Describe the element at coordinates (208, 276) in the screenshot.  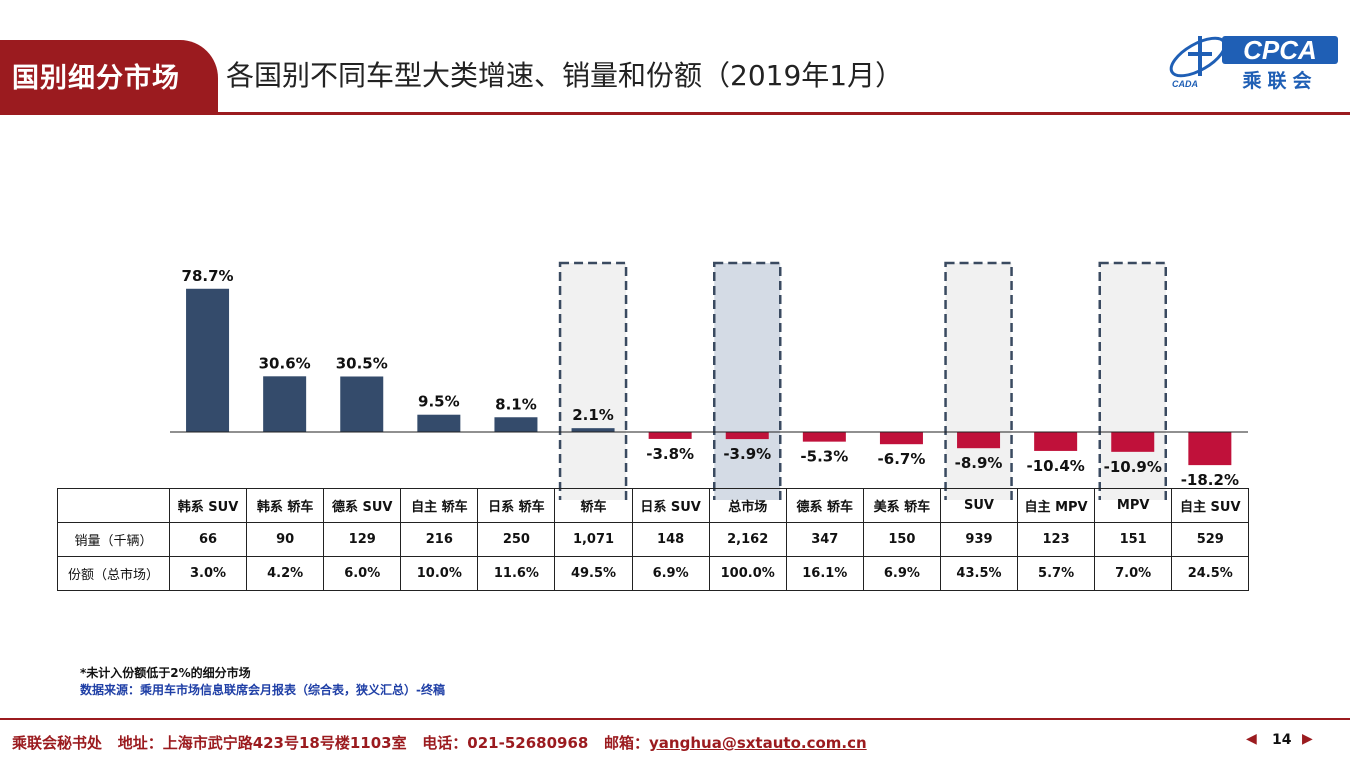
I see `data-label: 78.7%` at that location.